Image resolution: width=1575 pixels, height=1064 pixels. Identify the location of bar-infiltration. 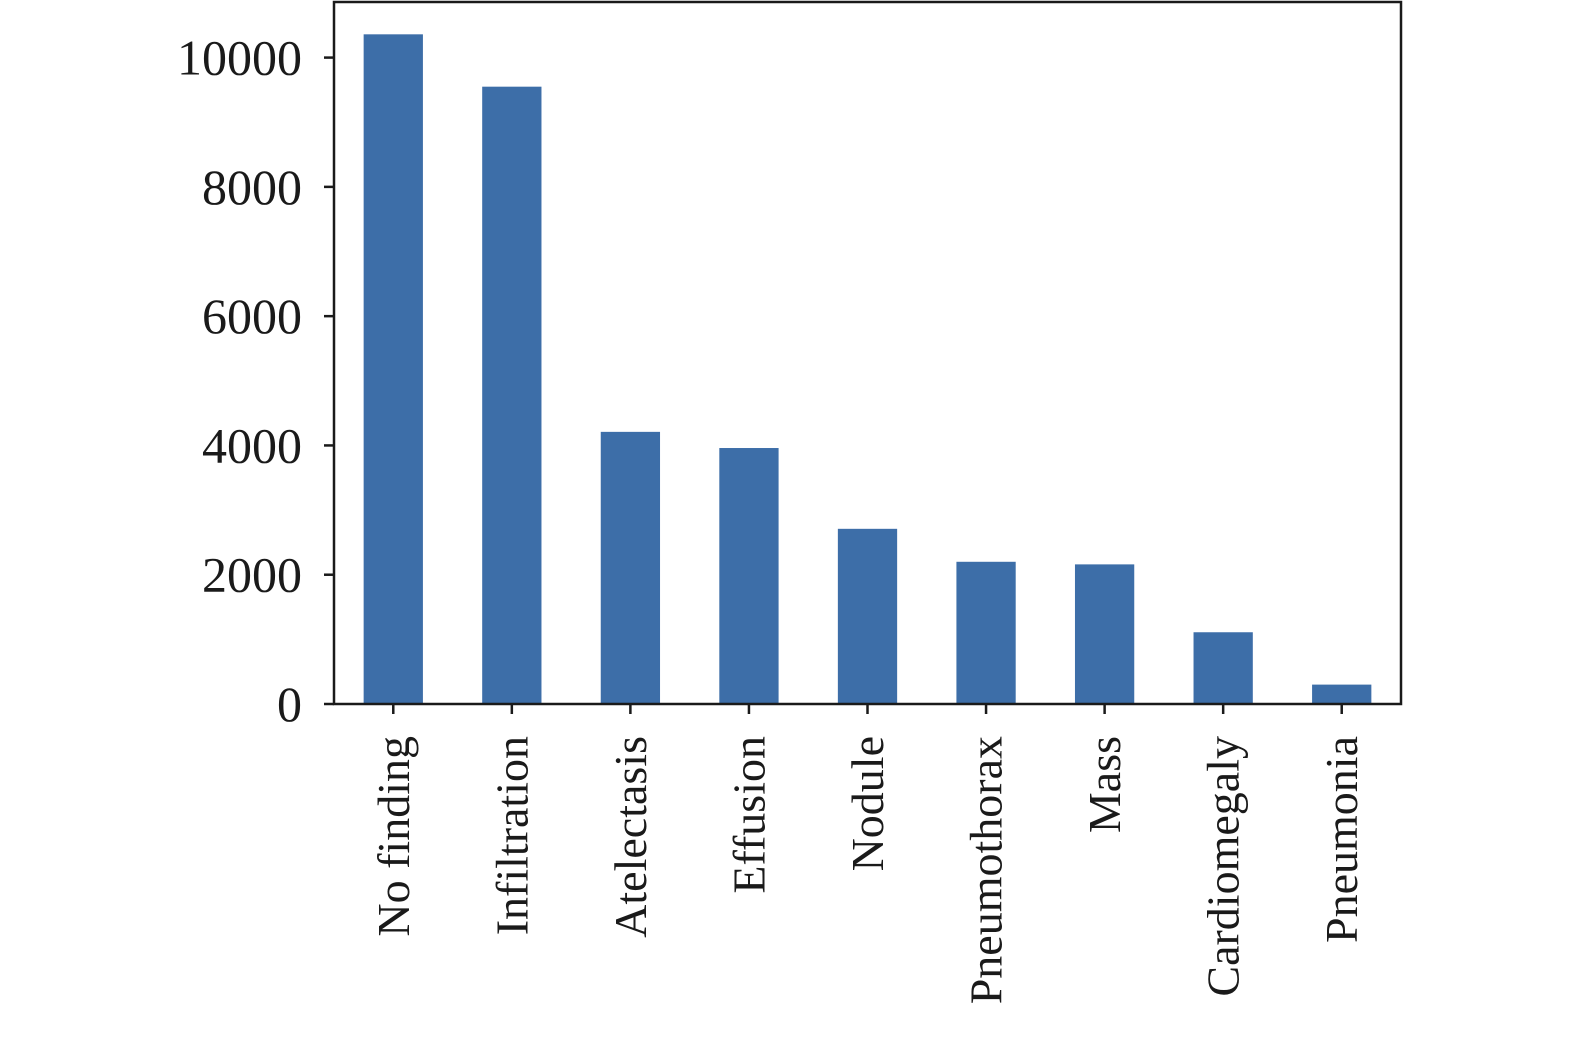
(512, 395).